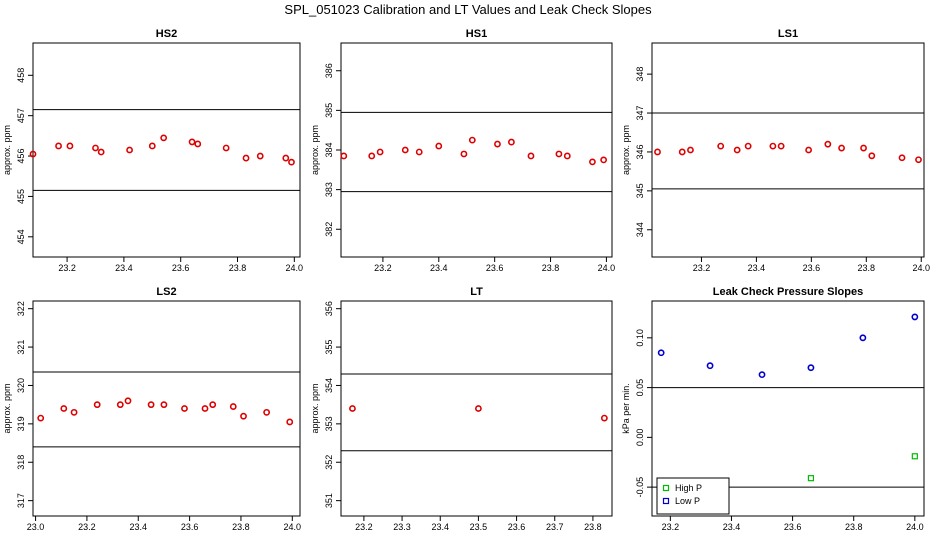  Describe the element at coordinates (640, 487) in the screenshot. I see `y-tick-label: -0.05` at that location.